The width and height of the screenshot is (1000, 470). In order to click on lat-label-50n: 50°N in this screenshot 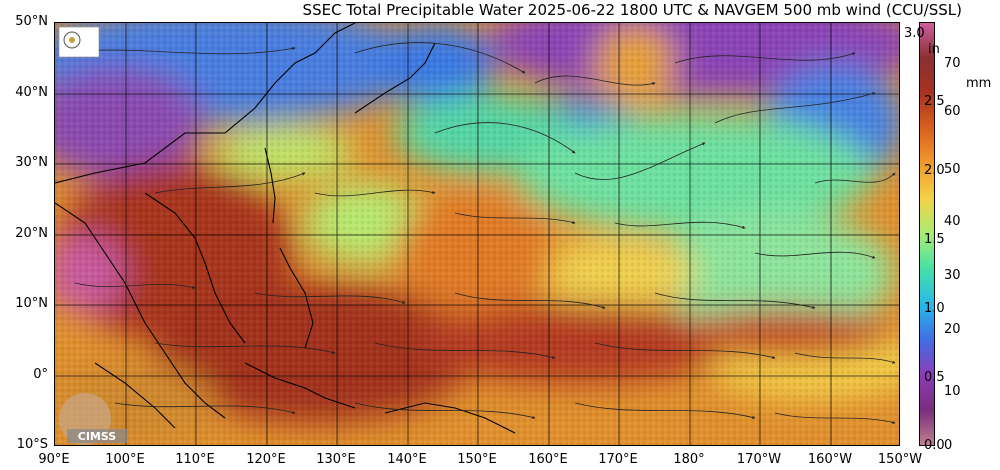, I will do `click(31, 21)`.